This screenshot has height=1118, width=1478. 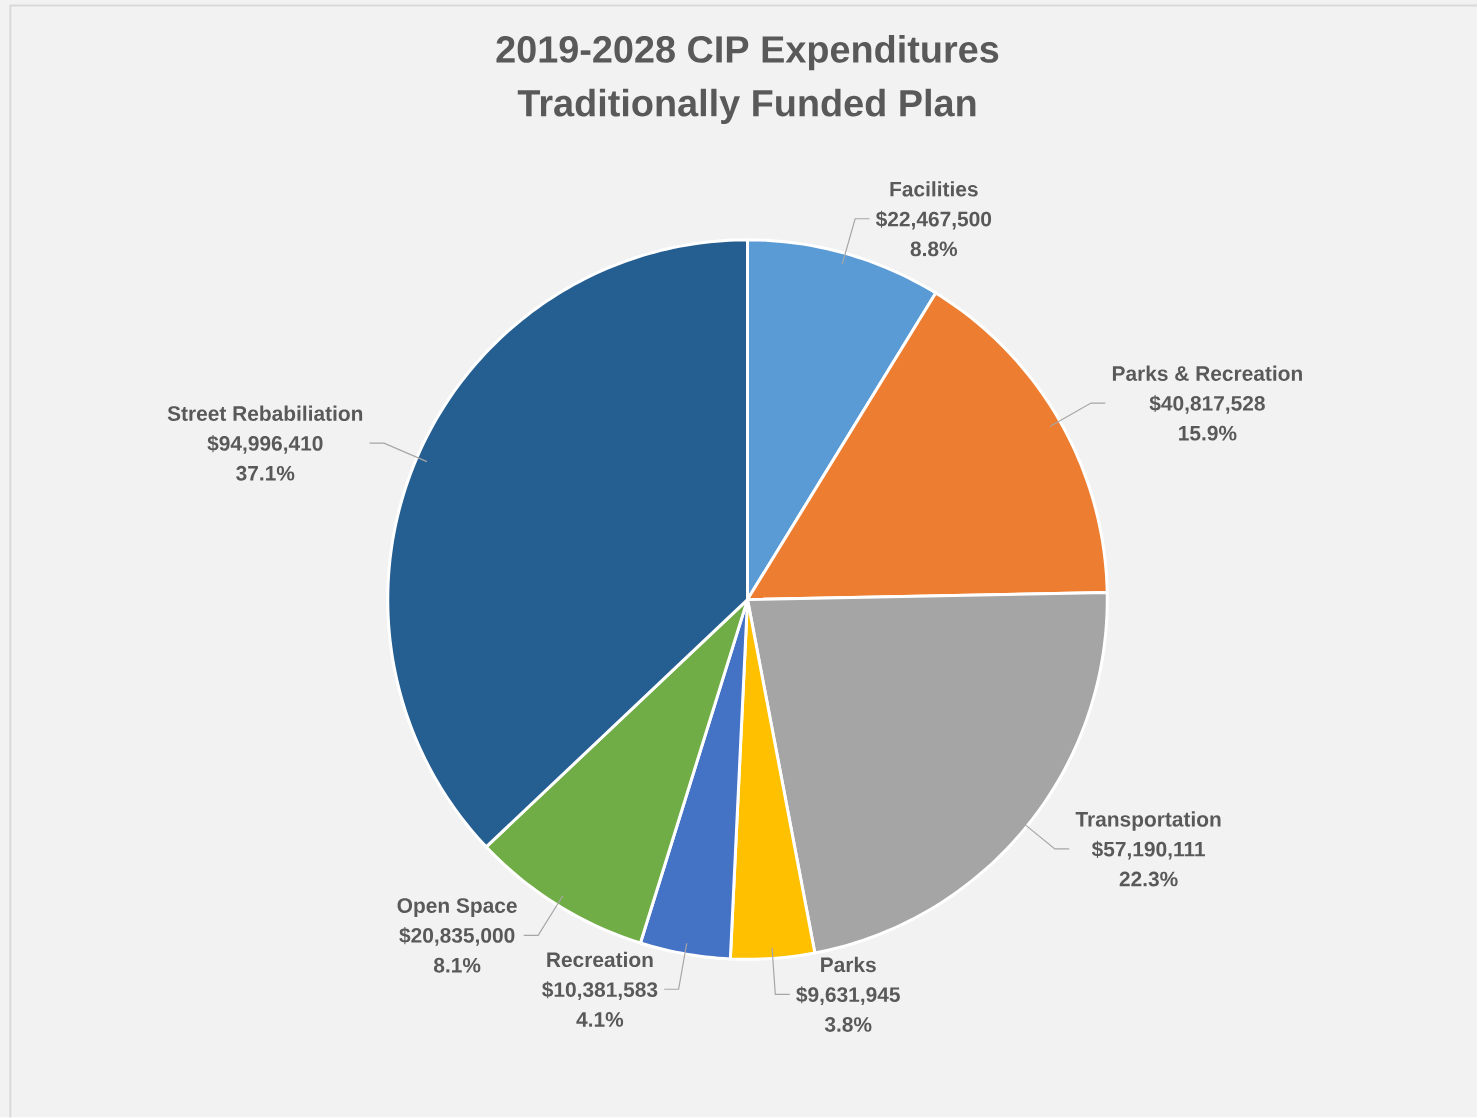 I want to click on text: 4.1%, so click(x=600, y=1019).